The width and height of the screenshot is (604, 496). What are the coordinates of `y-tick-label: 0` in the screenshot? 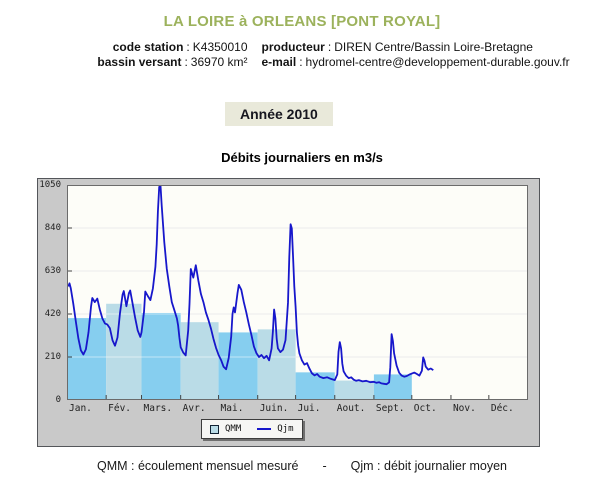 It's located at (58, 400).